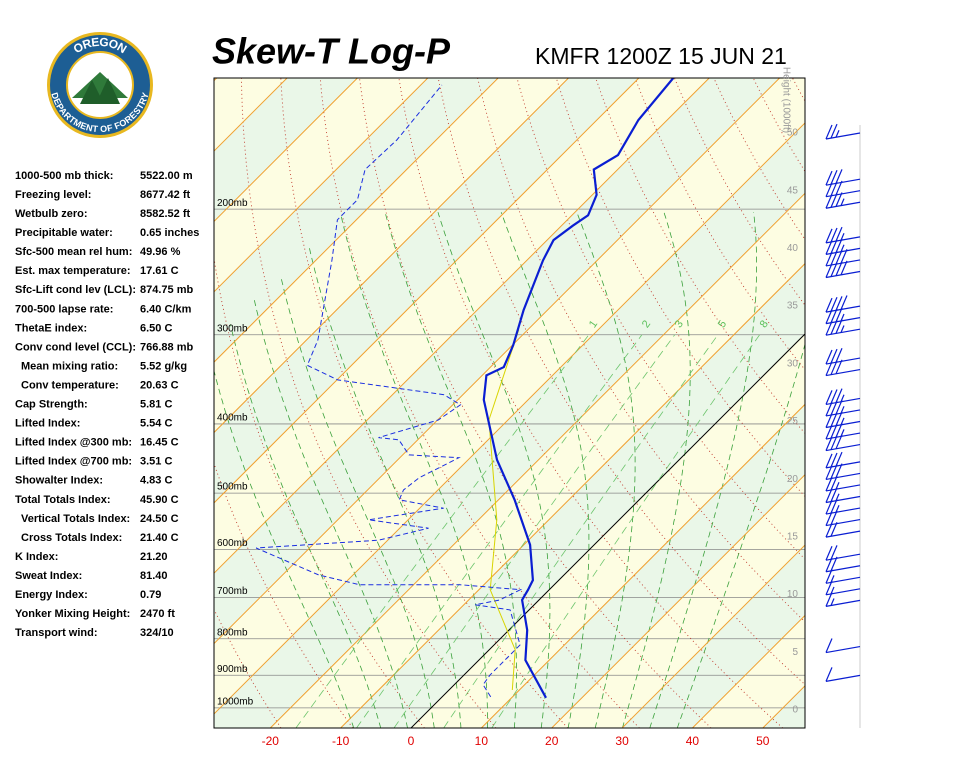 Image resolution: width=960 pixels, height=768 pixels. What do you see at coordinates (232, 591) in the screenshot?
I see `y-tick-label: 700mb` at bounding box center [232, 591].